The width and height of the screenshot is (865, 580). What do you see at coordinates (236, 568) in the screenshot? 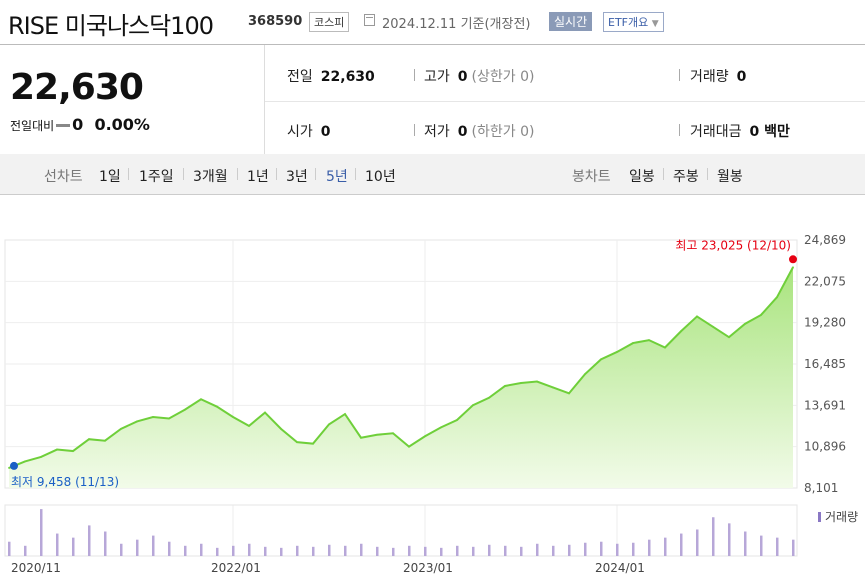
I see `x-tick-label: 2022/01` at bounding box center [236, 568].